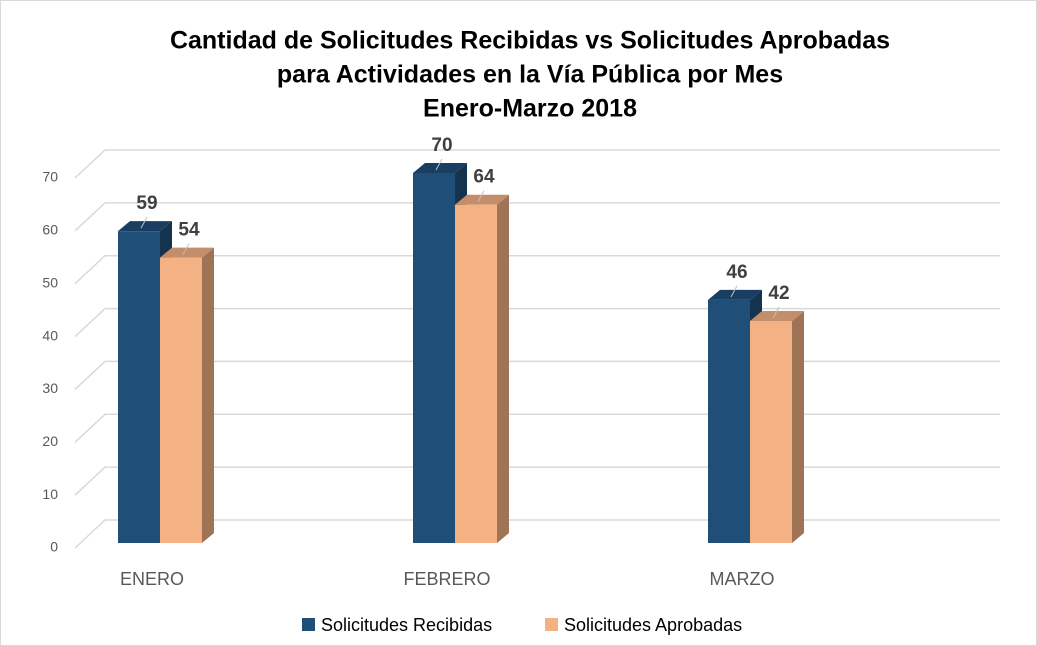  What do you see at coordinates (742, 579) in the screenshot?
I see `x-tick-label: MARZO` at bounding box center [742, 579].